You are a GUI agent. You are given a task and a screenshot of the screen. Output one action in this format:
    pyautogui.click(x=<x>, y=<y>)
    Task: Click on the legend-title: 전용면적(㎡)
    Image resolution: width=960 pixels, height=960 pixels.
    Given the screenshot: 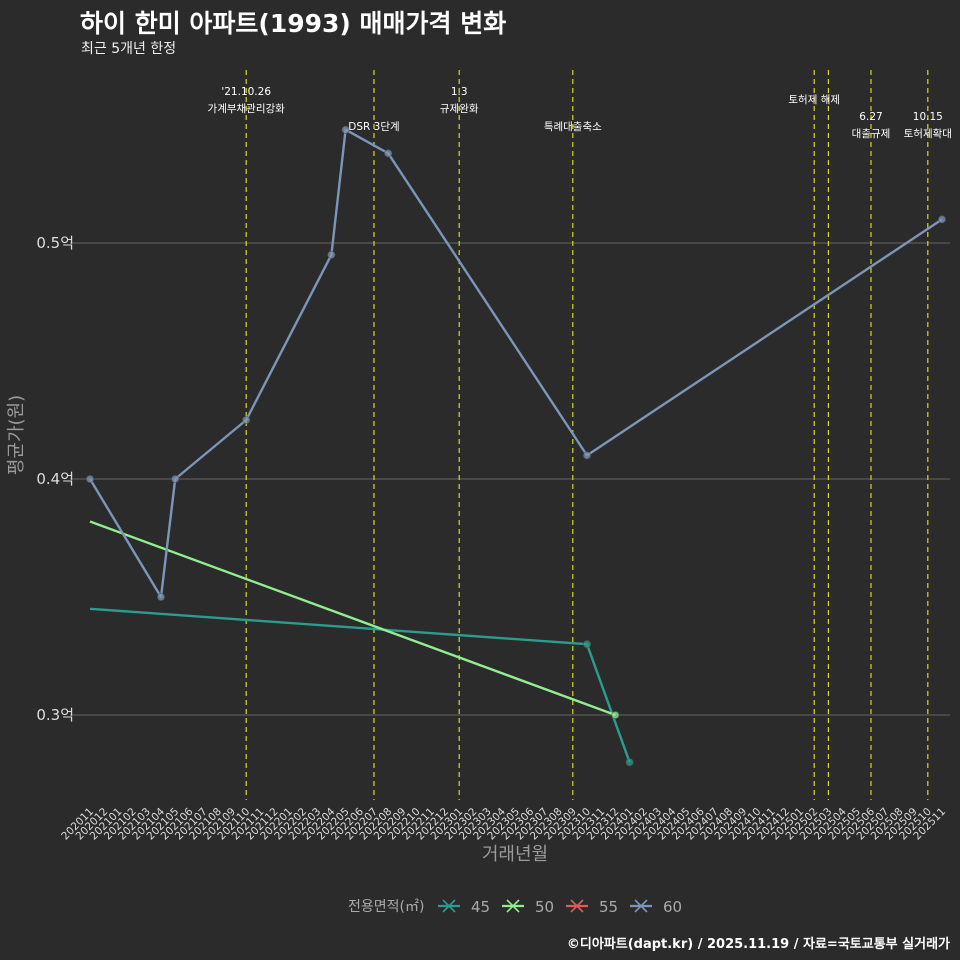 What is the action you would take?
    pyautogui.click(x=386, y=907)
    